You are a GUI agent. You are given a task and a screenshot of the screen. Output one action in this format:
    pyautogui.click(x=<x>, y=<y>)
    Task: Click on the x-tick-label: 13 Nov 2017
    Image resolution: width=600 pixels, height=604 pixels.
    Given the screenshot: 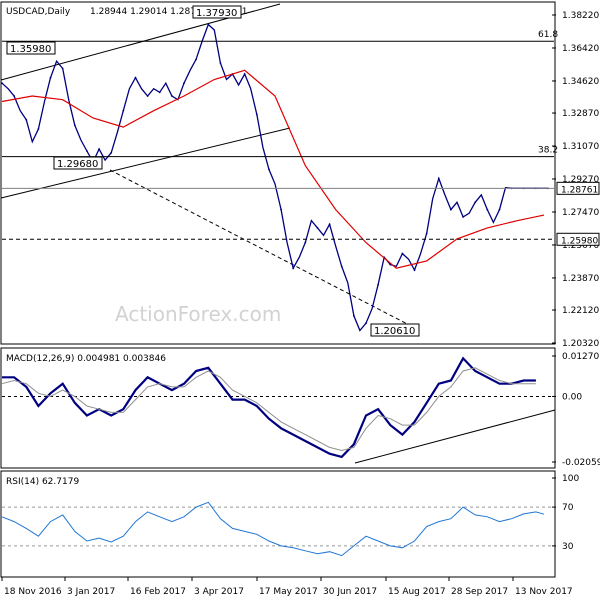 What is the action you would take?
    pyautogui.click(x=544, y=592)
    